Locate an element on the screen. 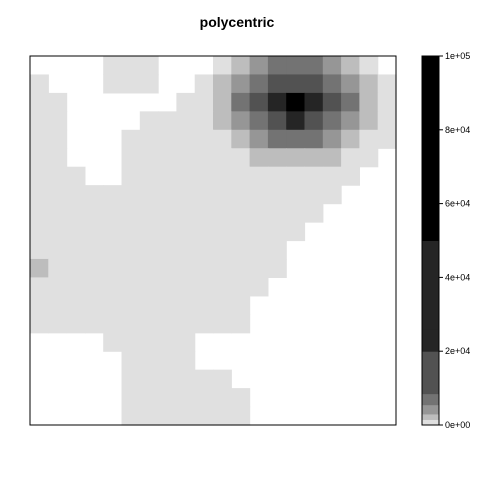 The width and height of the screenshot is (480, 480). colorbar-frame is located at coordinates (430, 240).